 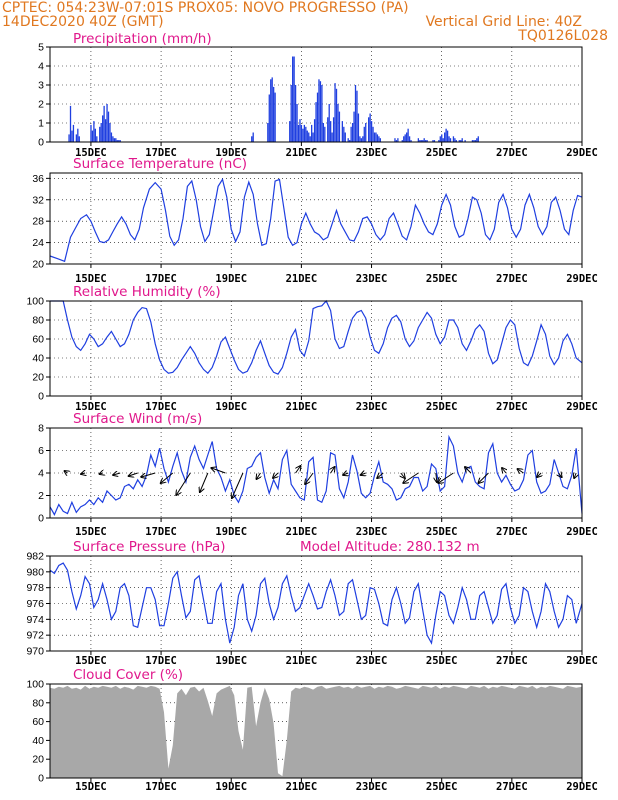 I want to click on wind-title: Surface Wind (m/s), so click(x=137, y=419).